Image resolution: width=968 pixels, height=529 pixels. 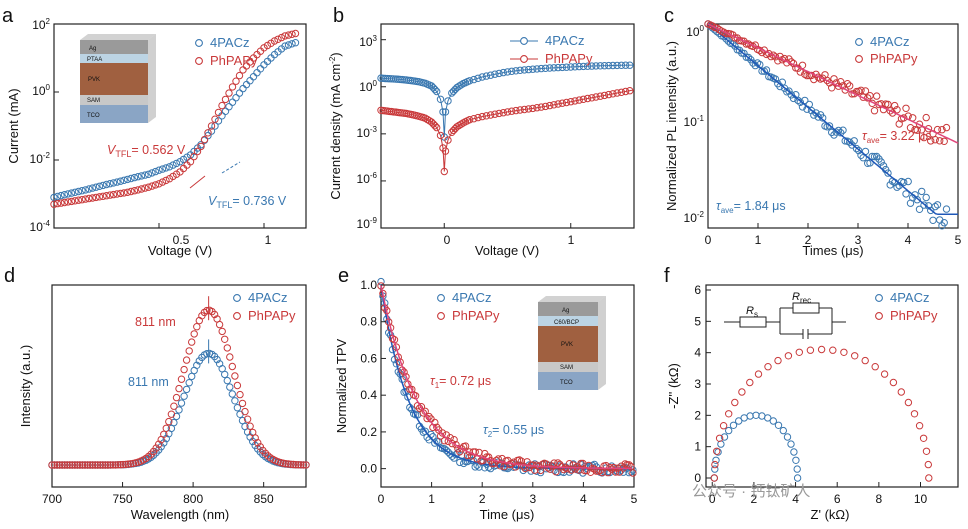 What do you see at coordinates (785, 320) in the screenshot?
I see `equivalent-circuit` at bounding box center [785, 320].